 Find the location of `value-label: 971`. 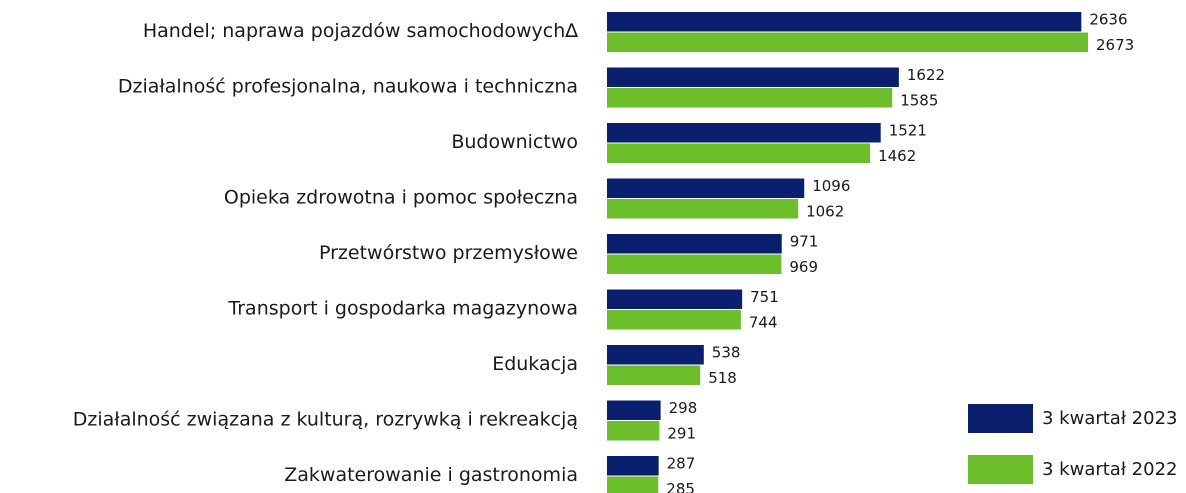

value-label: 971 is located at coordinates (804, 241).